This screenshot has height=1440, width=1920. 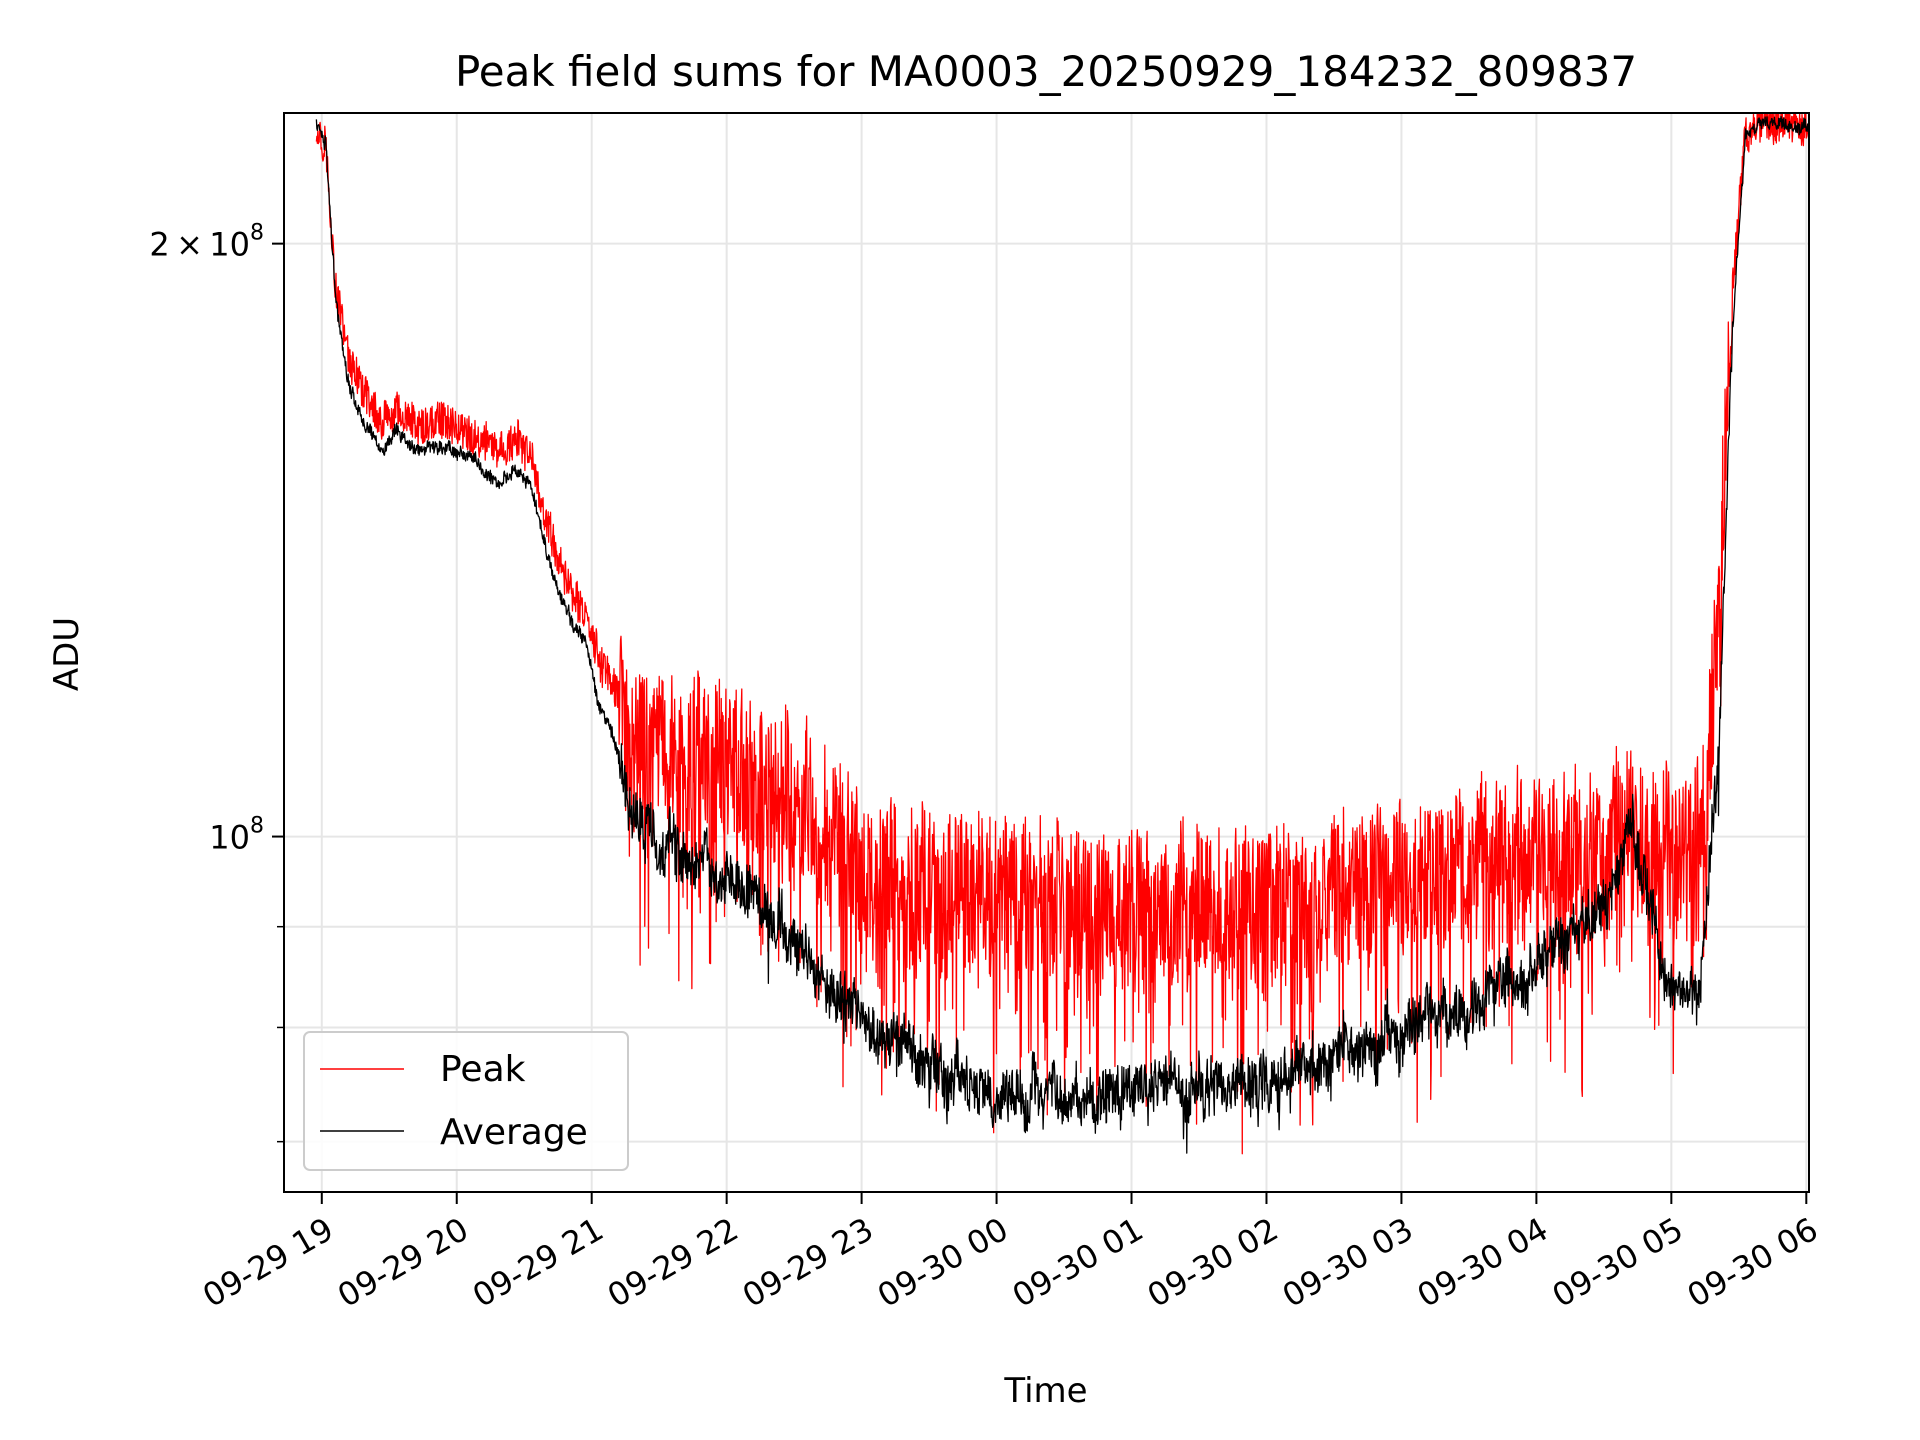 What do you see at coordinates (67, 654) in the screenshot?
I see `y-axis-title: ADU` at bounding box center [67, 654].